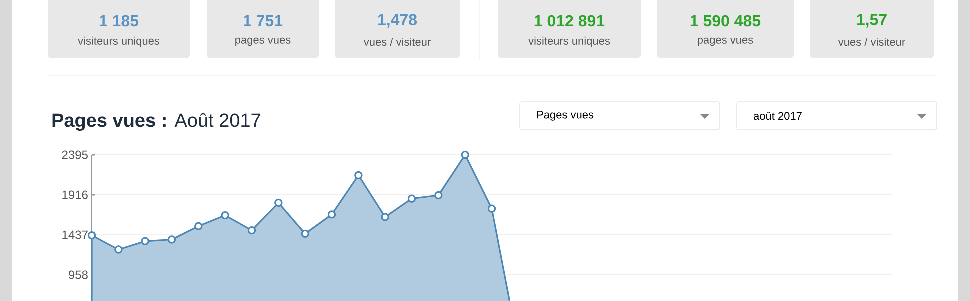 The image size is (970, 301). I want to click on text: 1,57, so click(872, 21).